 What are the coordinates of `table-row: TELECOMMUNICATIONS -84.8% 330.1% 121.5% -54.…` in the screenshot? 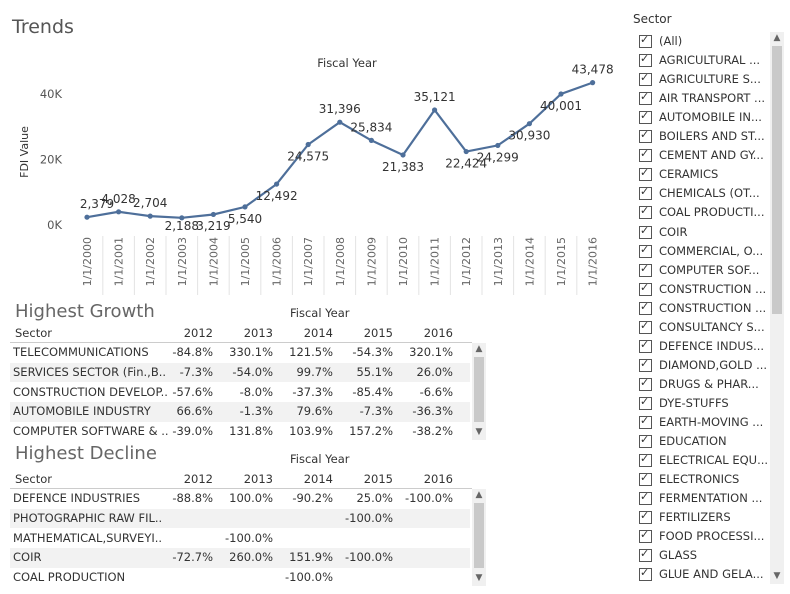 It's located at (240, 353).